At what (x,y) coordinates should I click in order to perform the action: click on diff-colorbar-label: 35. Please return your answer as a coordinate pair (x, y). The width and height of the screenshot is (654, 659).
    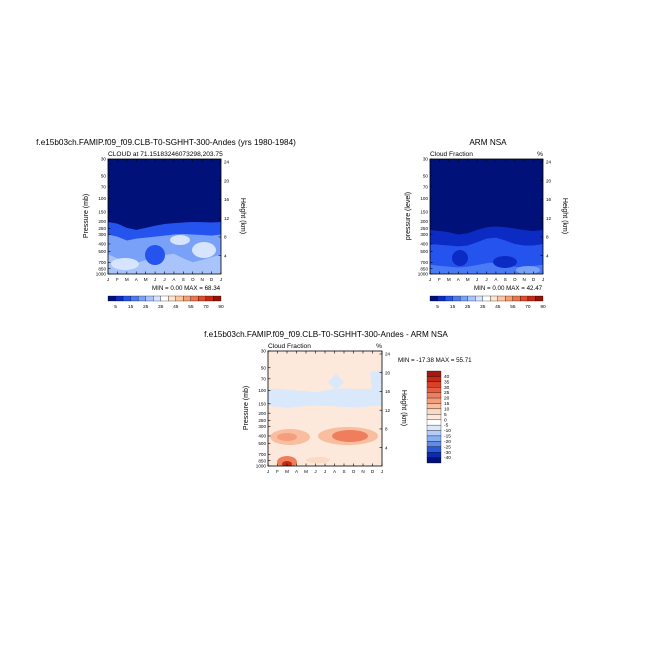
    Looking at the image, I should click on (447, 382).